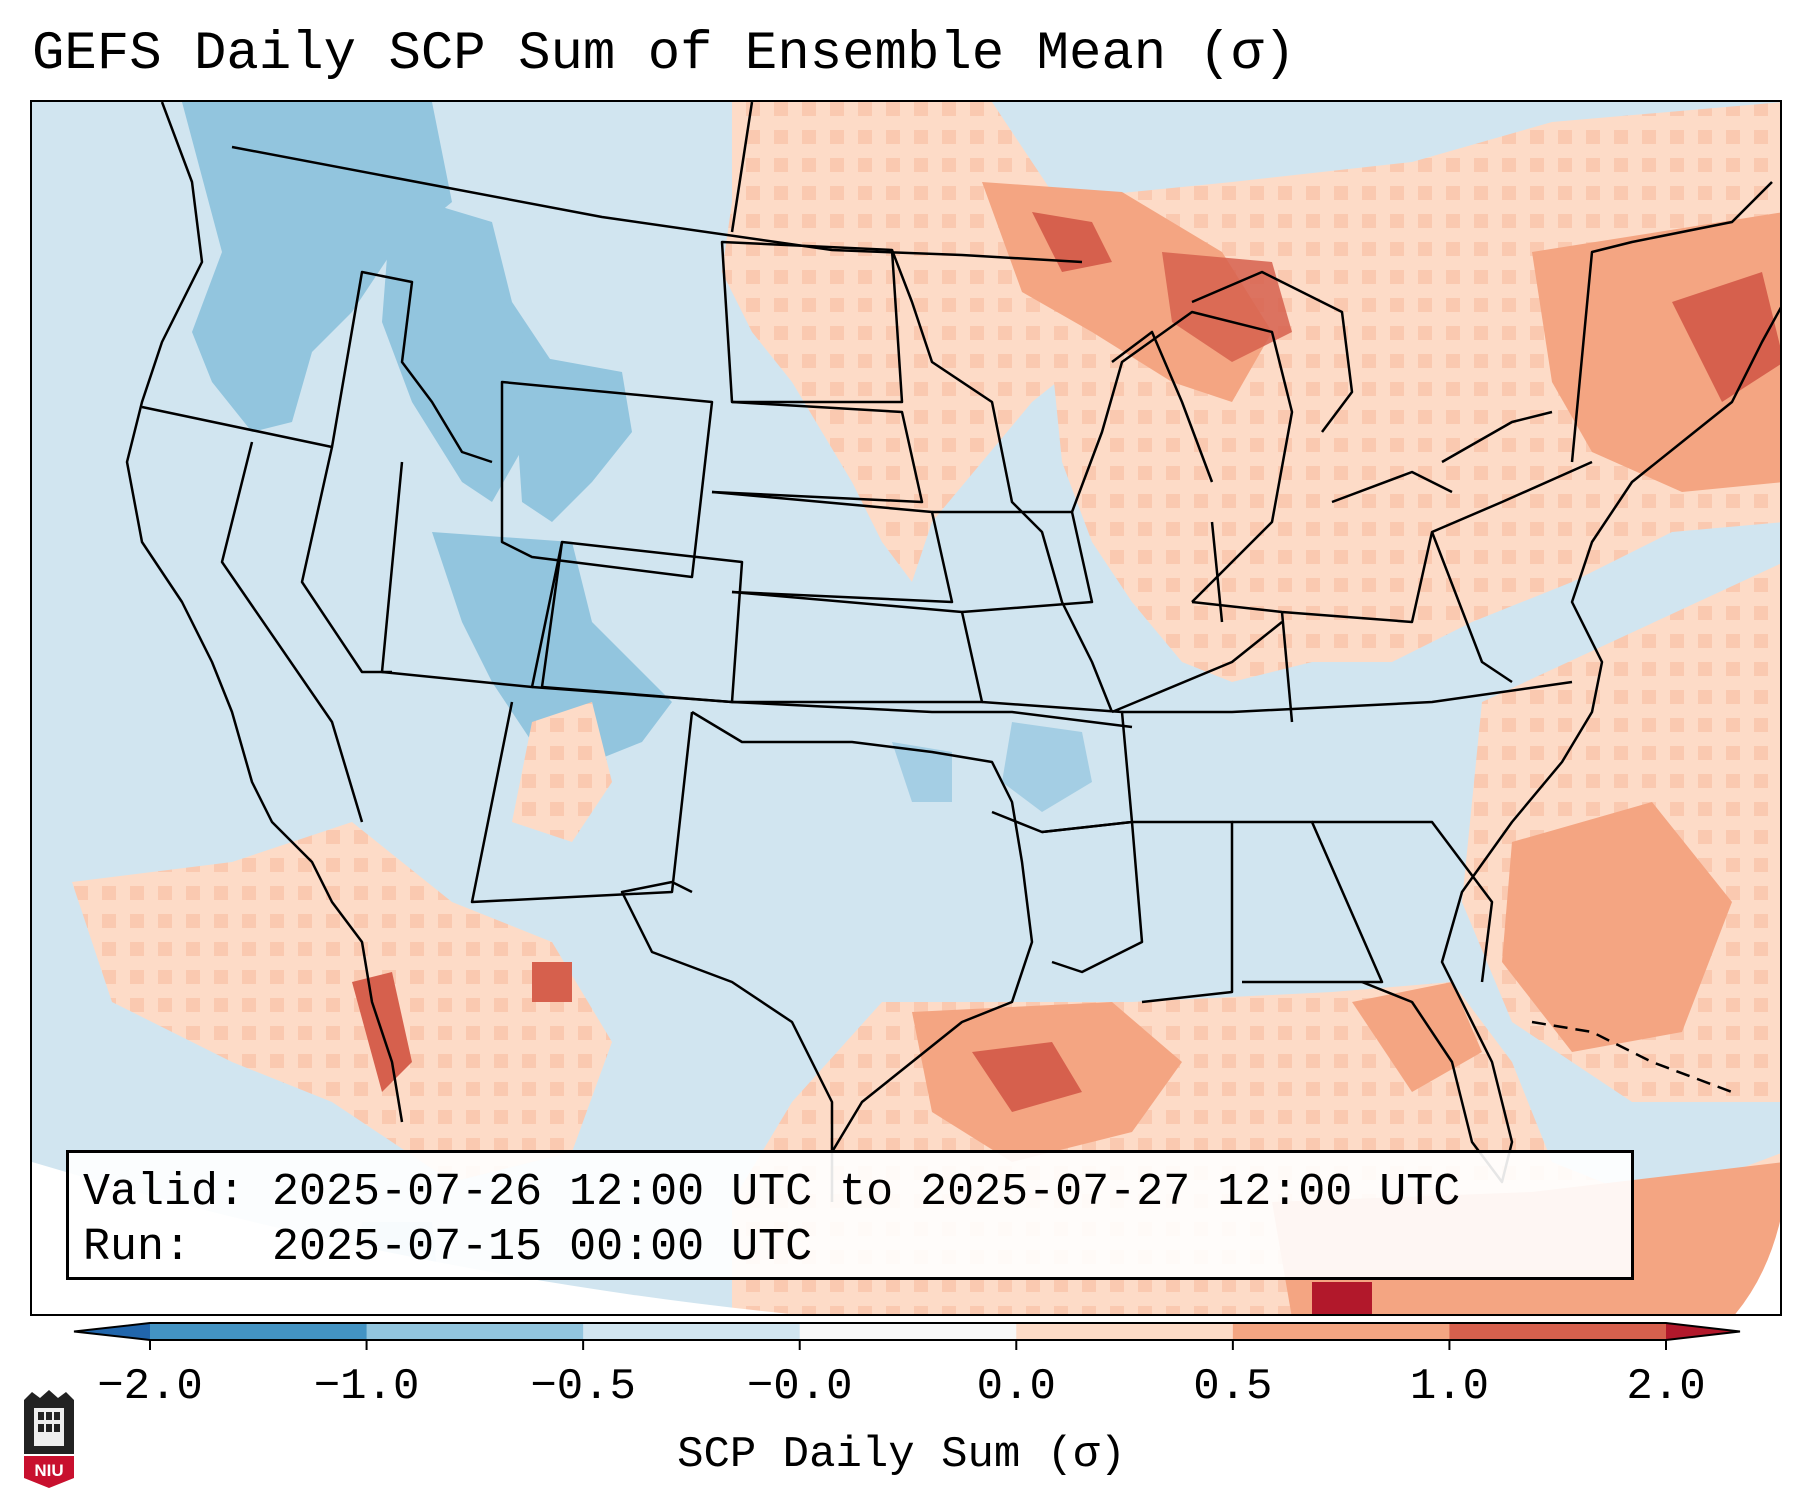  Describe the element at coordinates (1162, 406) in the screenshot. I see `lake-michigan-shore` at that location.